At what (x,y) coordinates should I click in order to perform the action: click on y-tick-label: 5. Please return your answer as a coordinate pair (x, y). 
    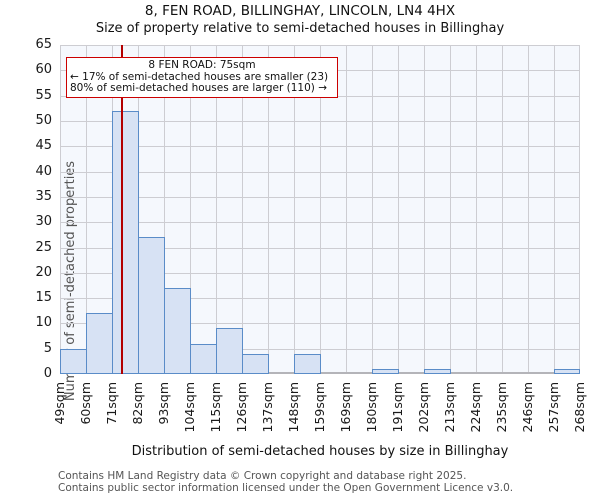
    Looking at the image, I should click on (47, 348).